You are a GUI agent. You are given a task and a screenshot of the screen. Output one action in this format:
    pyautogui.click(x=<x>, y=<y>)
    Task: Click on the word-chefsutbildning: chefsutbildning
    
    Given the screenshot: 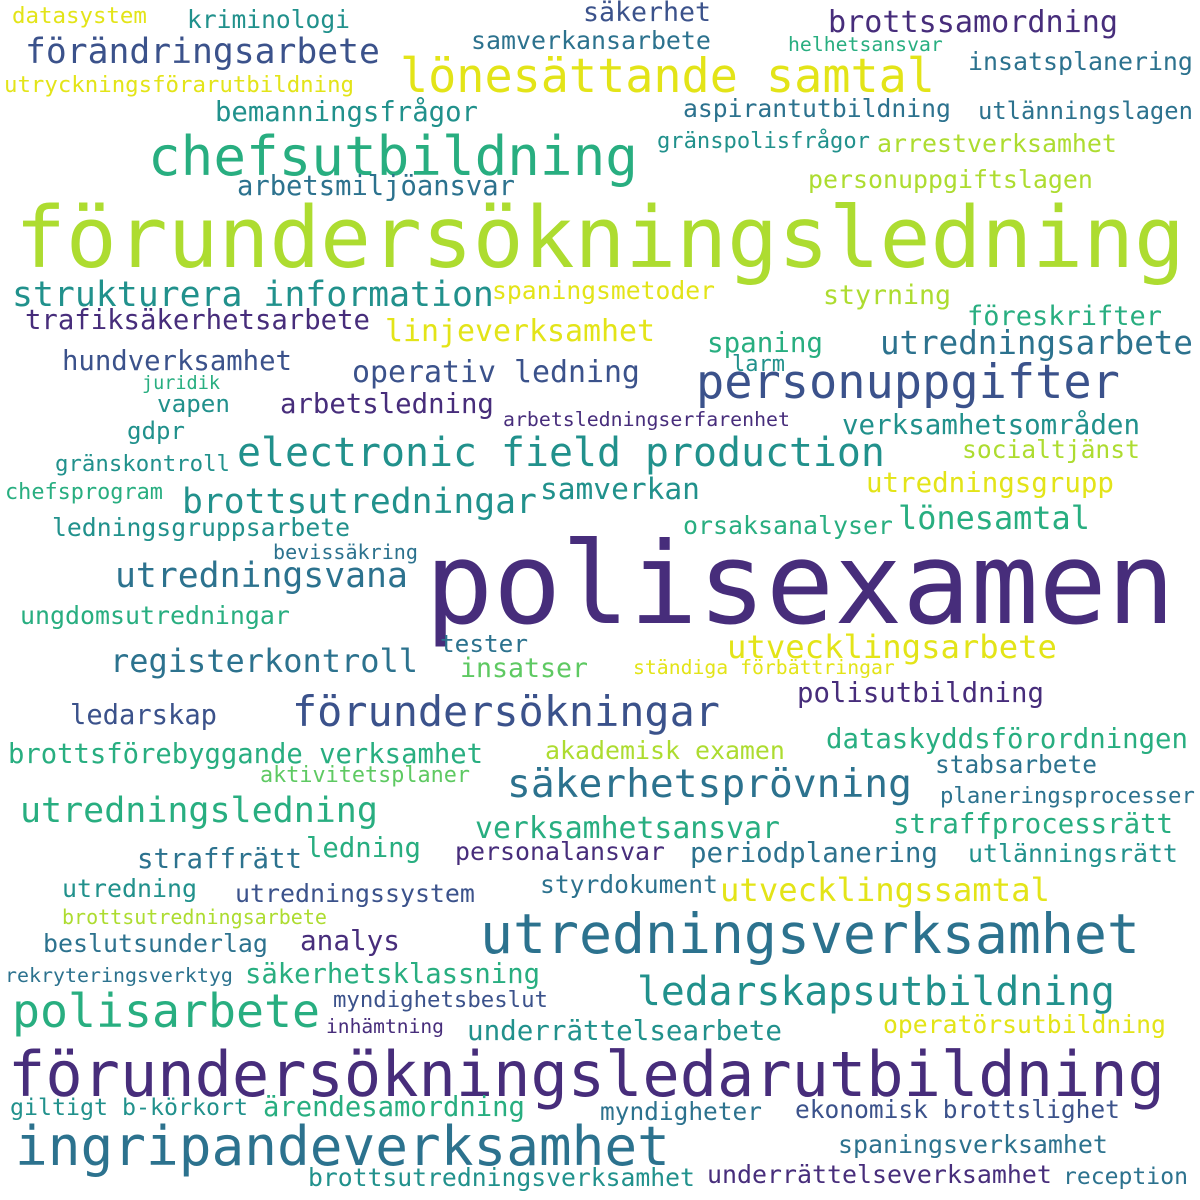 What is the action you would take?
    pyautogui.click(x=393, y=157)
    